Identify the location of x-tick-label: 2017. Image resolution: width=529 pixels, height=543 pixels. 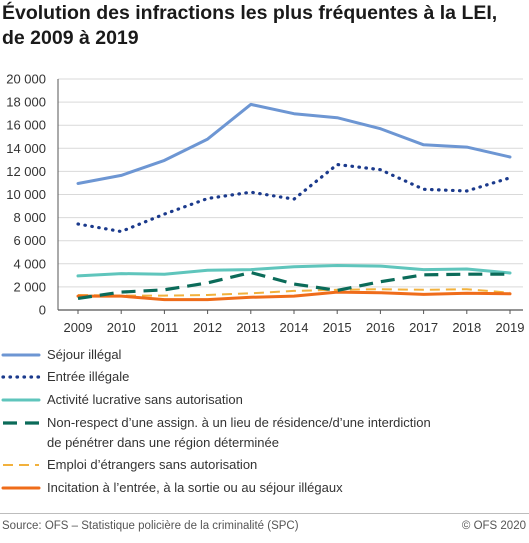
(423, 327).